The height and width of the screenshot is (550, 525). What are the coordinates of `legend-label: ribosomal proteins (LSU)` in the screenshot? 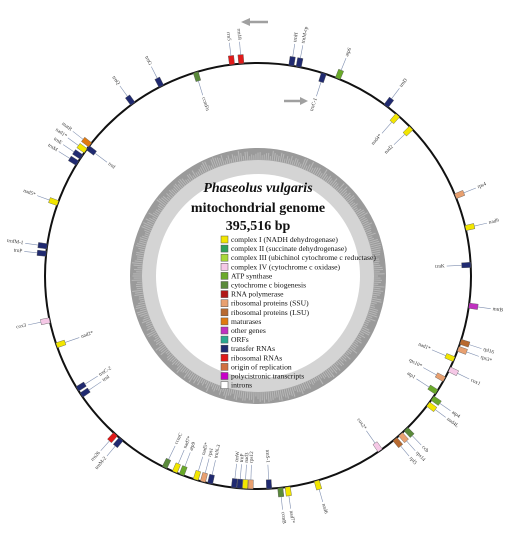 It's located at (270, 312).